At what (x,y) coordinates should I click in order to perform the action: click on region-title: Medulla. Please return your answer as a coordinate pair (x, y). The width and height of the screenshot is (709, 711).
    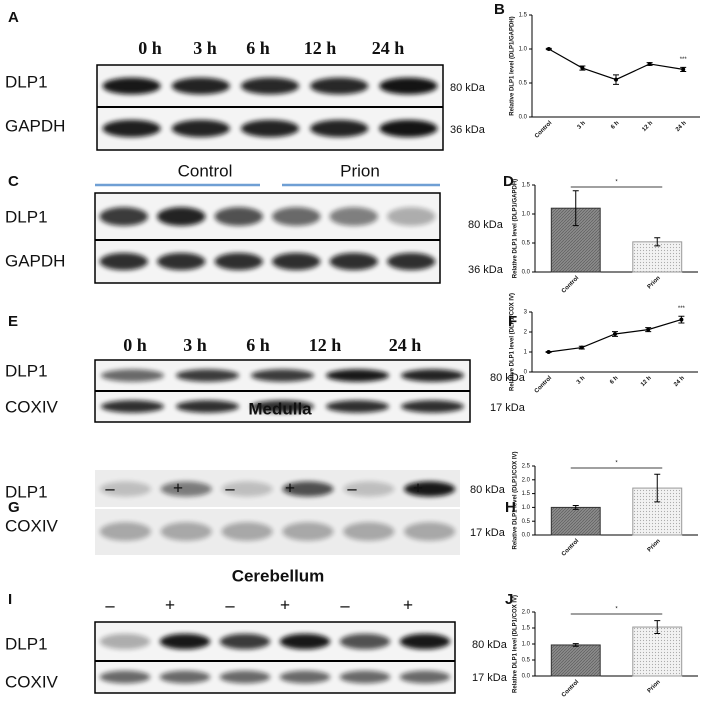
    Looking at the image, I should click on (280, 408).